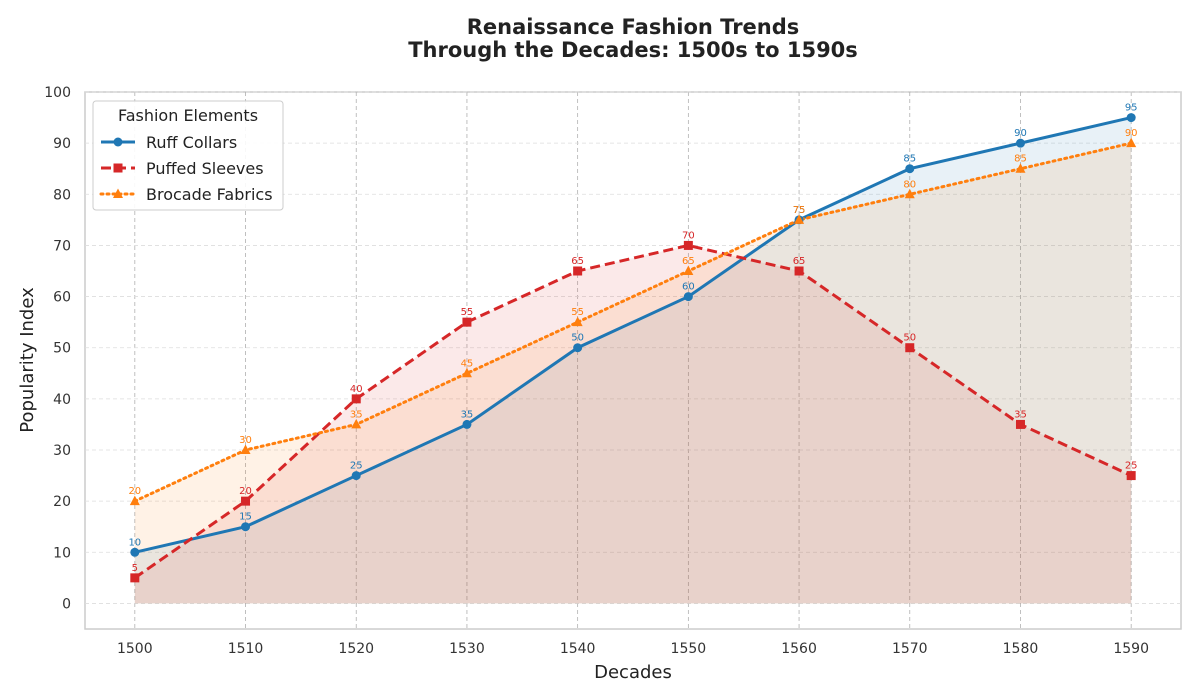 The image size is (1200, 700). What do you see at coordinates (246, 649) in the screenshot?
I see `x-tick-label: 1510` at bounding box center [246, 649].